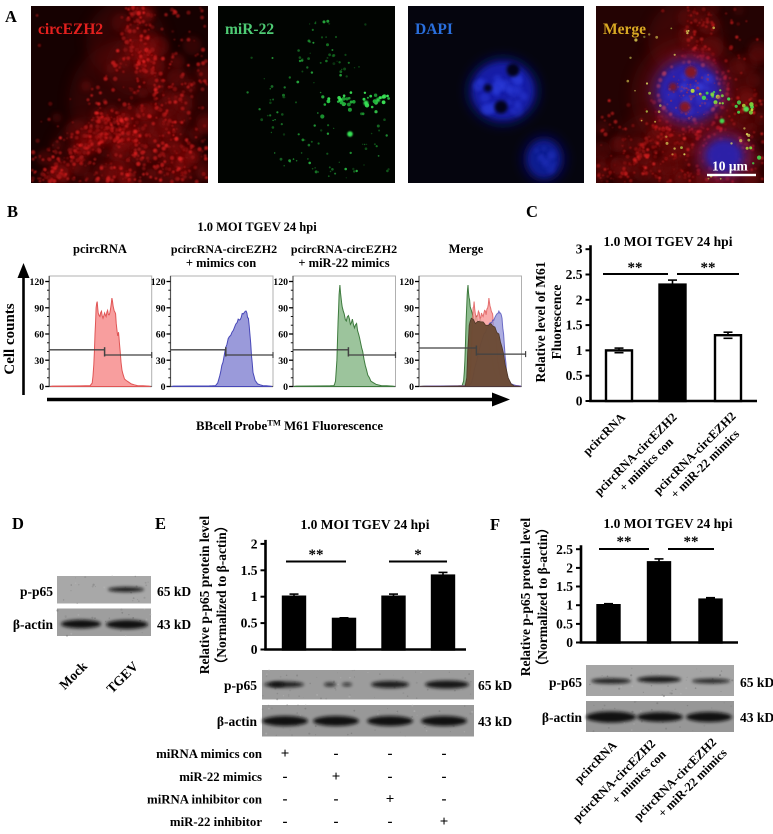  What do you see at coordinates (289, 426) in the screenshot?
I see `svg-text:BBcell ProbeTM M61 Fluorescenc: BBcell ProbeTM M61 Fluorescence` at bounding box center [289, 426].